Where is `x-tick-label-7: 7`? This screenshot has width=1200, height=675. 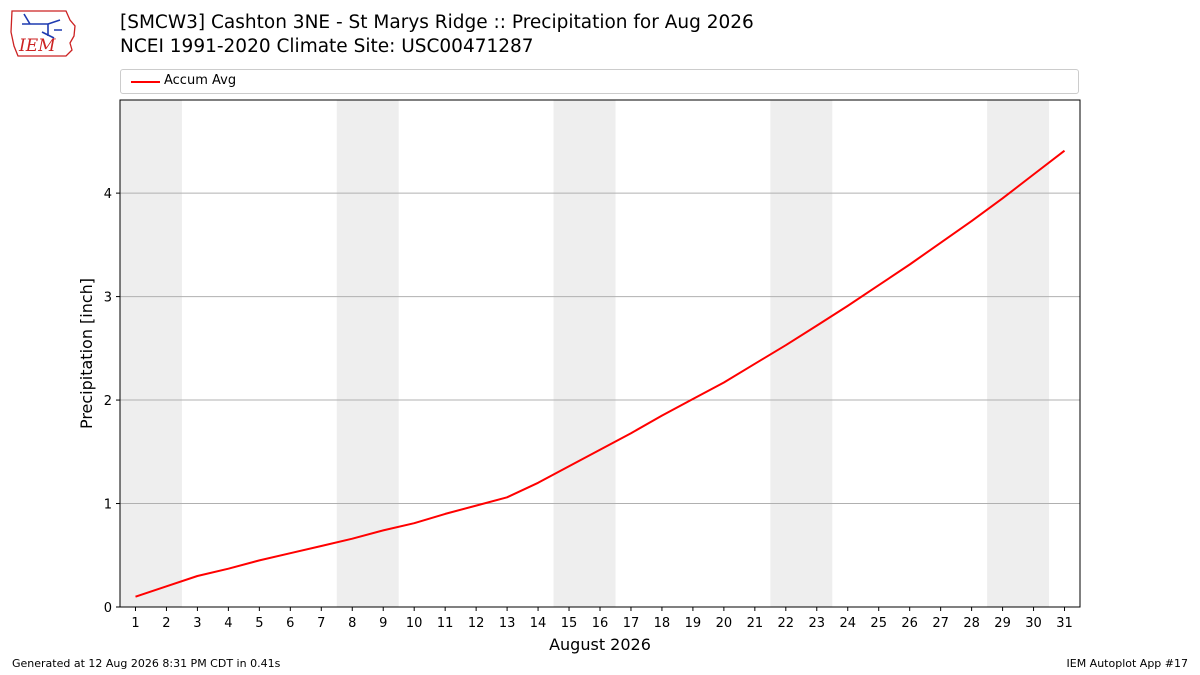
x-tick-label-7: 7 is located at coordinates (321, 623).